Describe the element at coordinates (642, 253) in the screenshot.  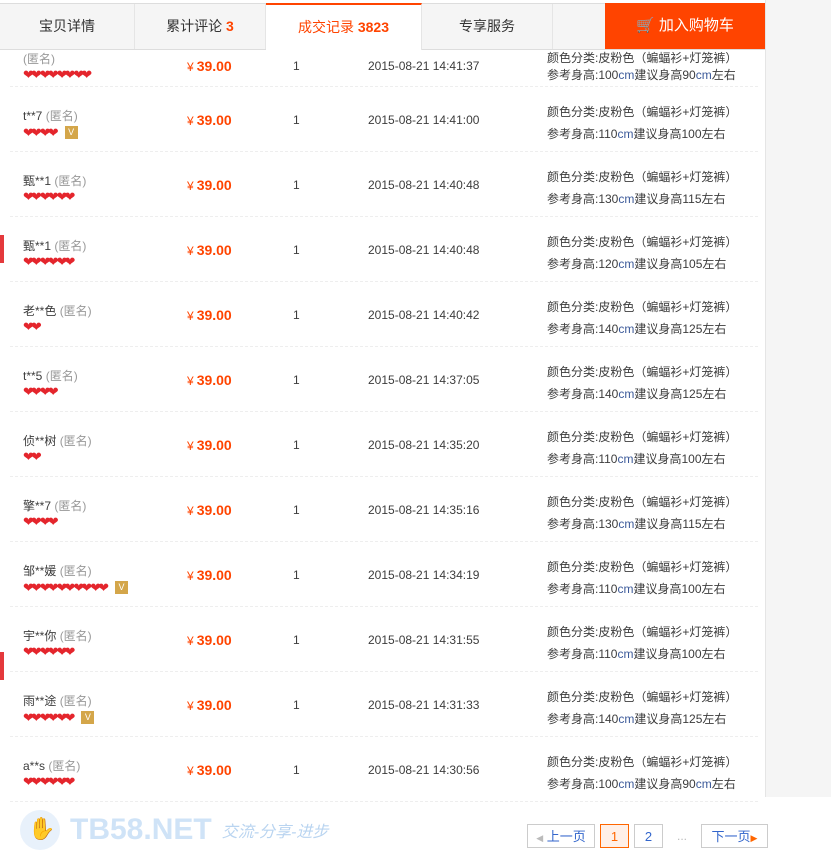
I see `item-spec: 颜色分类:皮粉色（蝙蝠衫+灯笼裤） 参考身高:120cm建议身高105左右` at that location.